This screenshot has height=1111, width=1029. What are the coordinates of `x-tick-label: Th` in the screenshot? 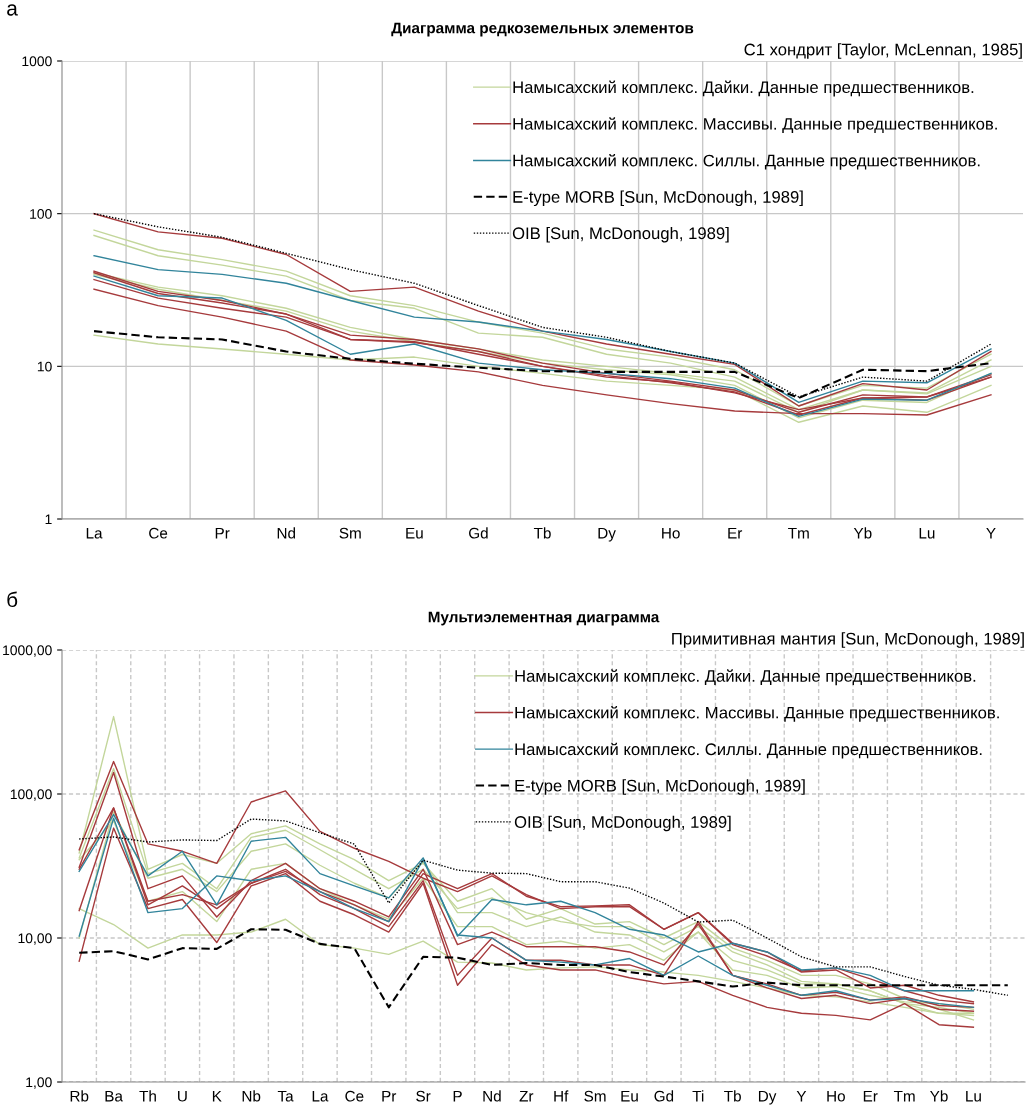 It's located at (147, 1096).